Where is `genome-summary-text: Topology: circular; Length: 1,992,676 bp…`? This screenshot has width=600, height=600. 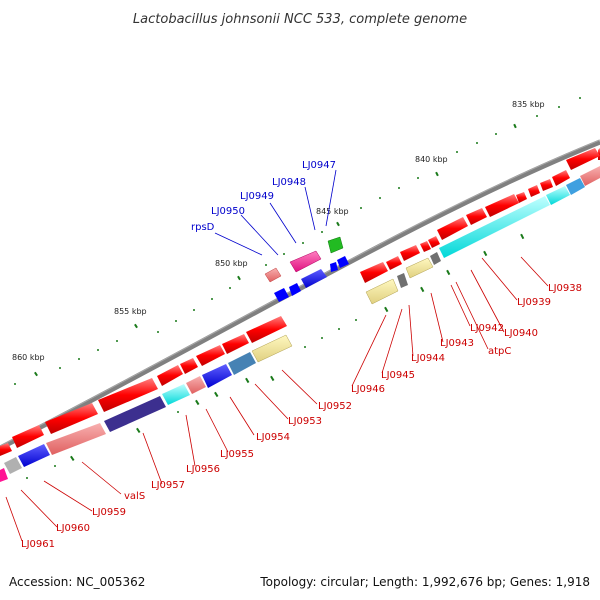 genome-summary-text: Topology: circular; Length: 1,992,676 bp… is located at coordinates (424, 582).